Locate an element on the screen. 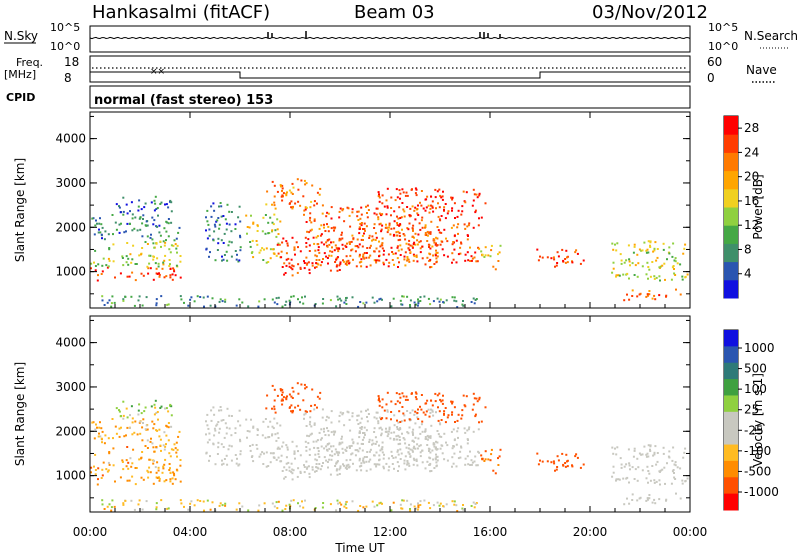  power-colorbar-step is located at coordinates (731, 253).